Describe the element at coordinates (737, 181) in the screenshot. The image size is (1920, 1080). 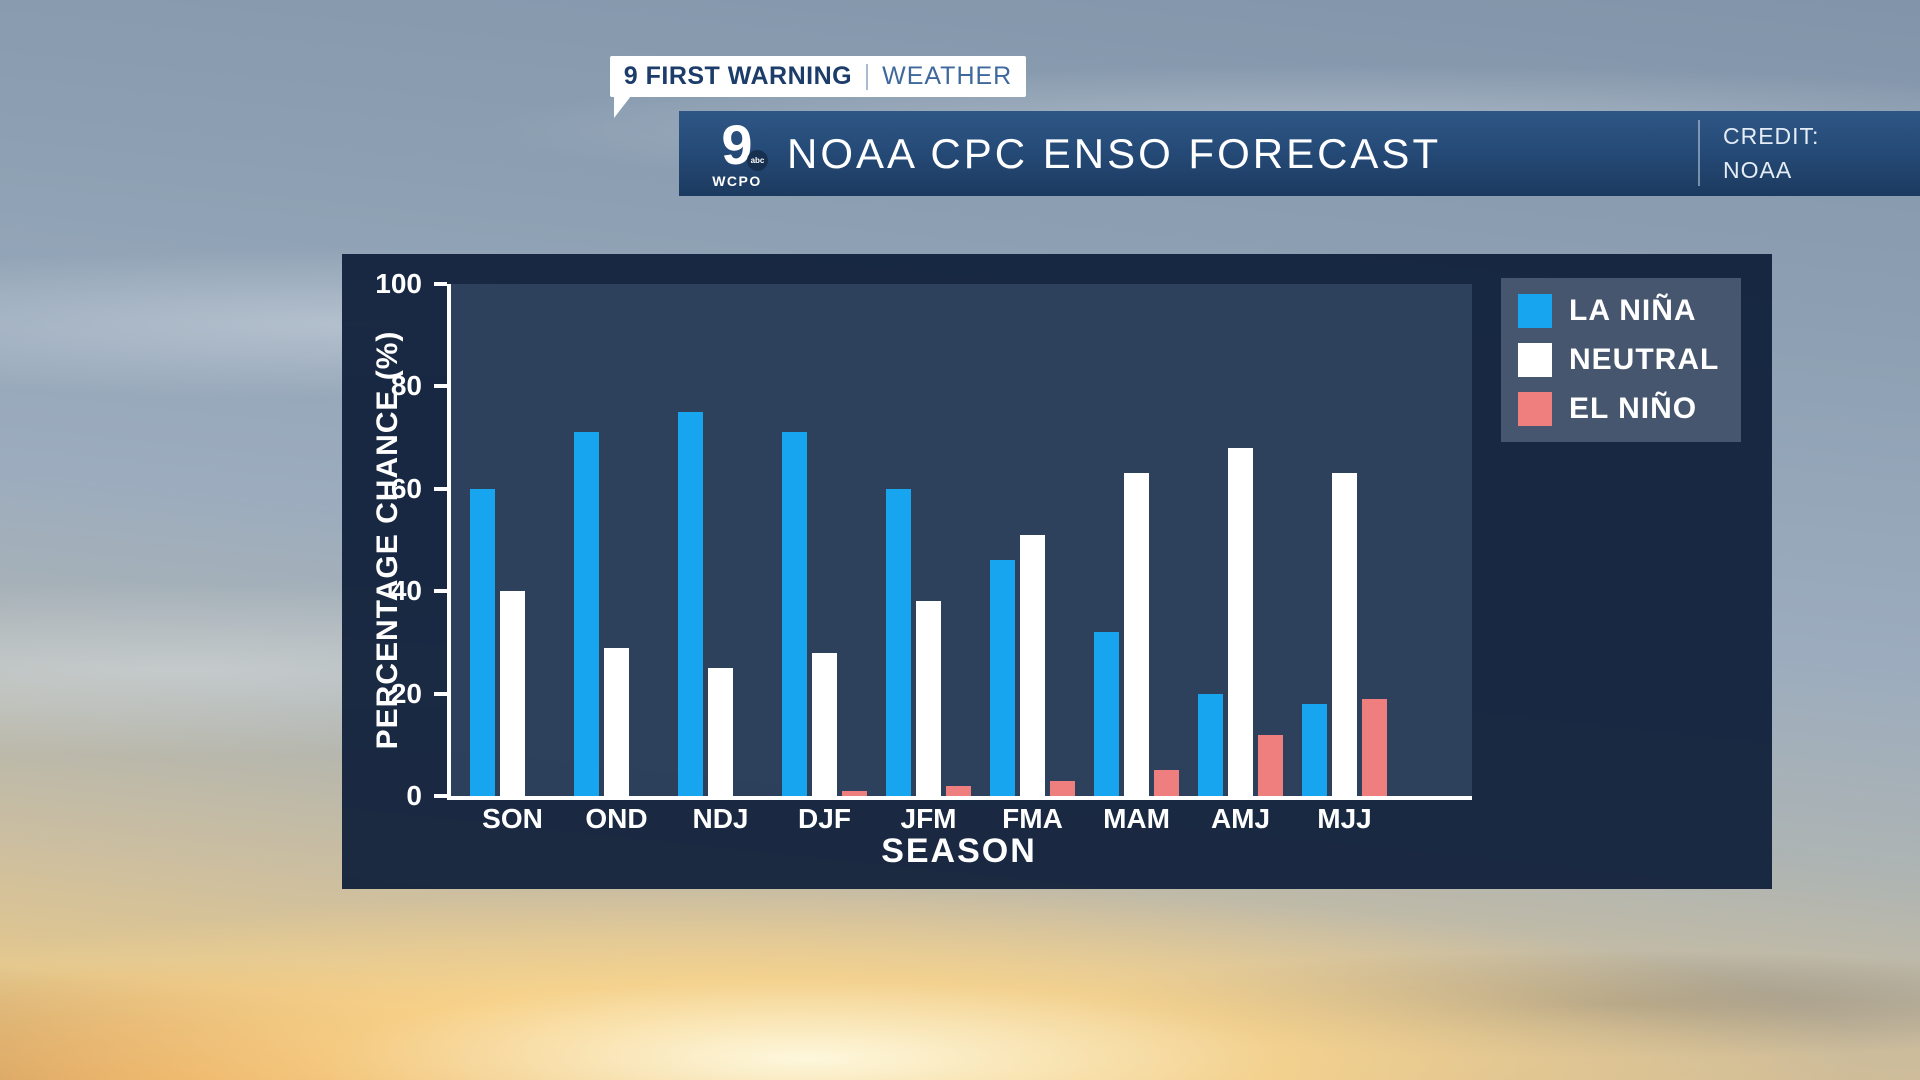
I see `logo-station-name: WCPO` at that location.